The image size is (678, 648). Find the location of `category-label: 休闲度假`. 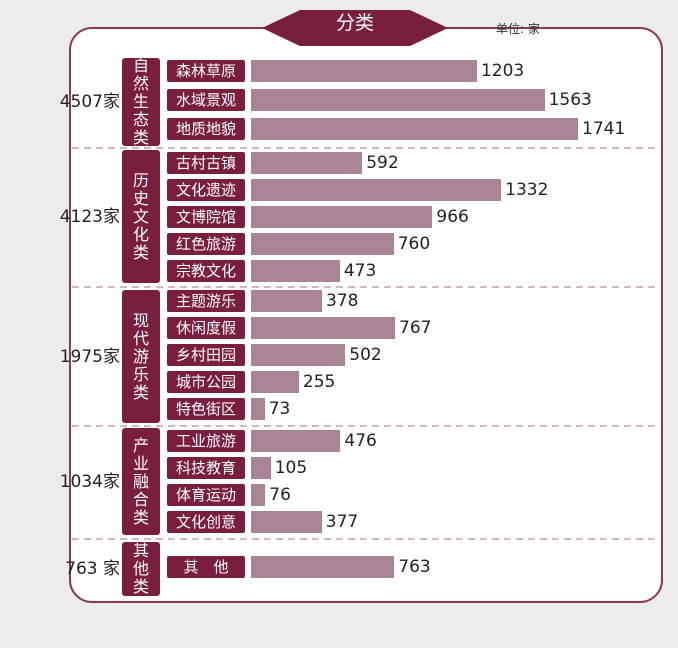

category-label: 休闲度假 is located at coordinates (206, 328).